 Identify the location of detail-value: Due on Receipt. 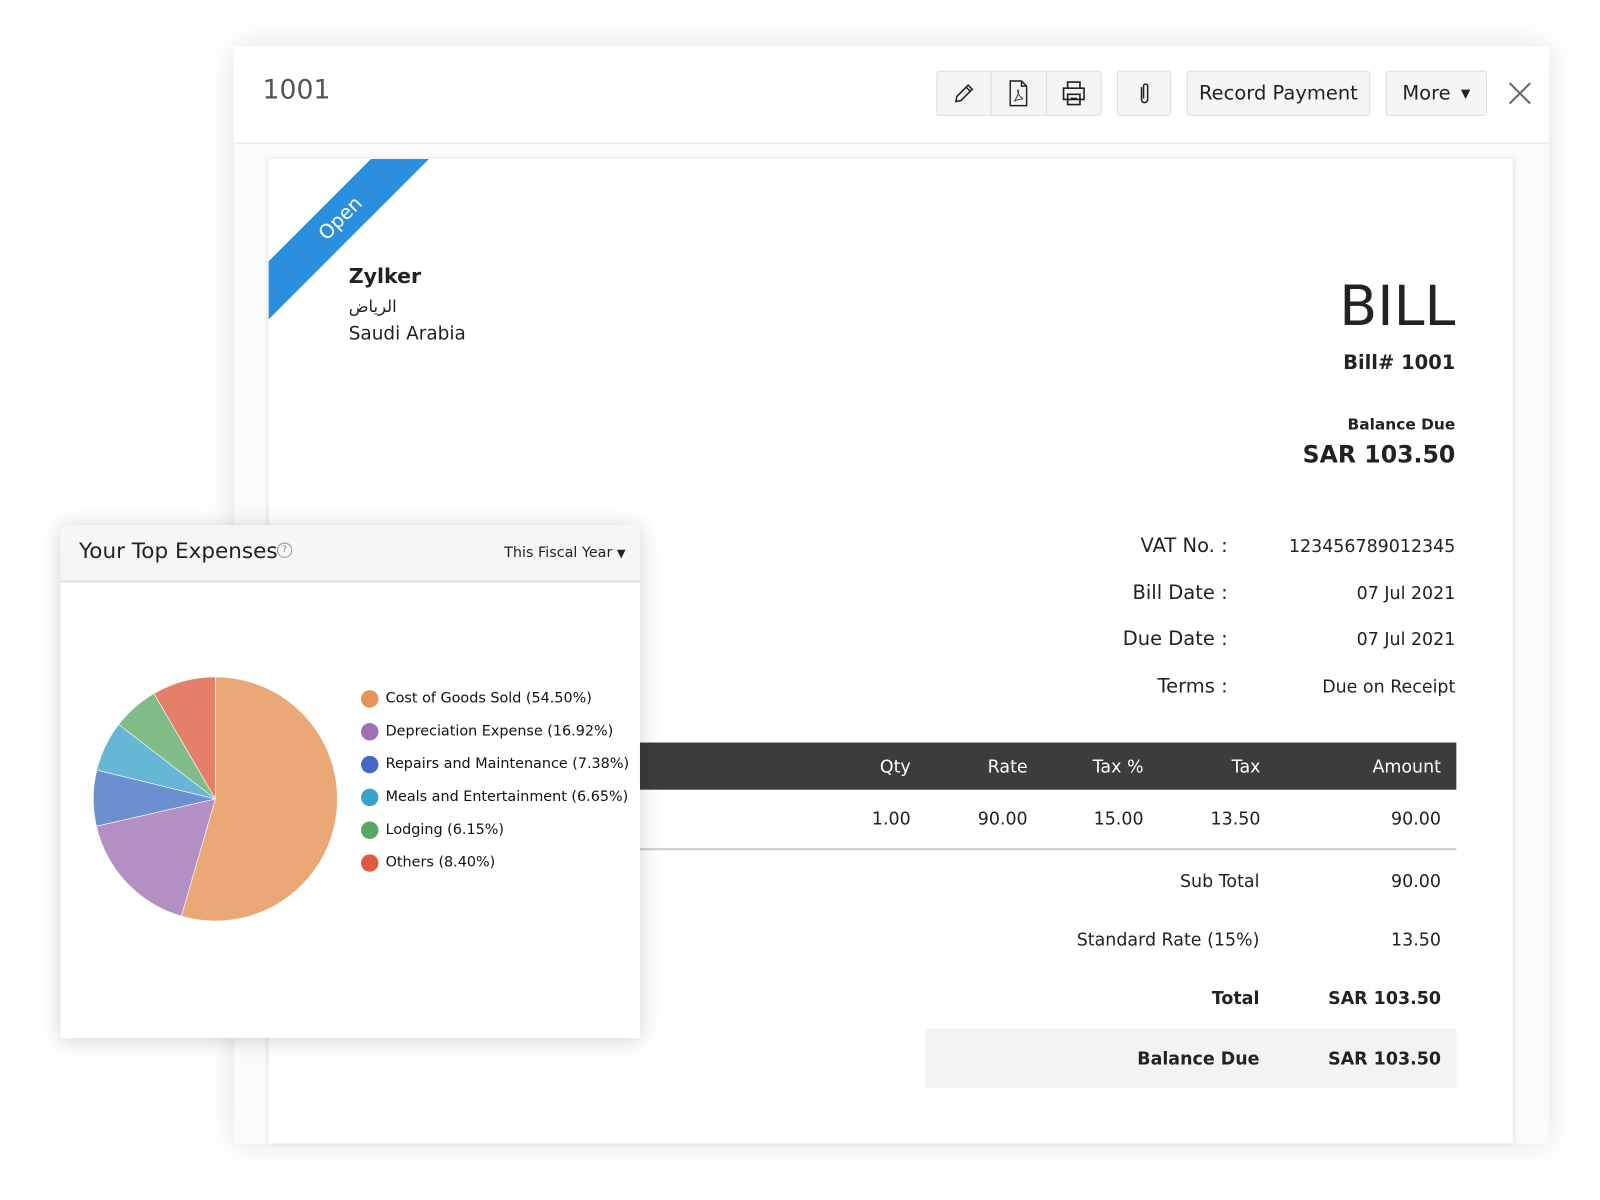
(1389, 686).